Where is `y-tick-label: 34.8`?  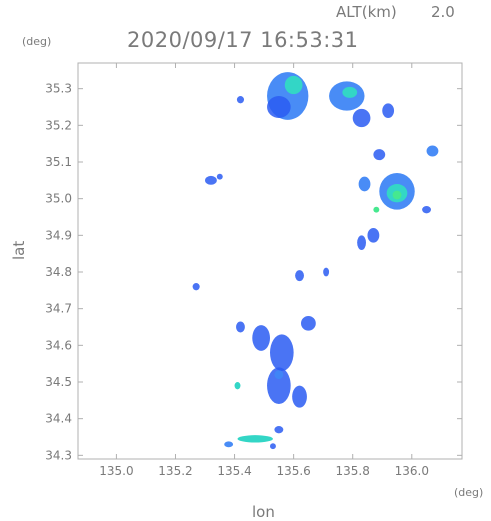 y-tick-label: 34.8 is located at coordinates (58, 272).